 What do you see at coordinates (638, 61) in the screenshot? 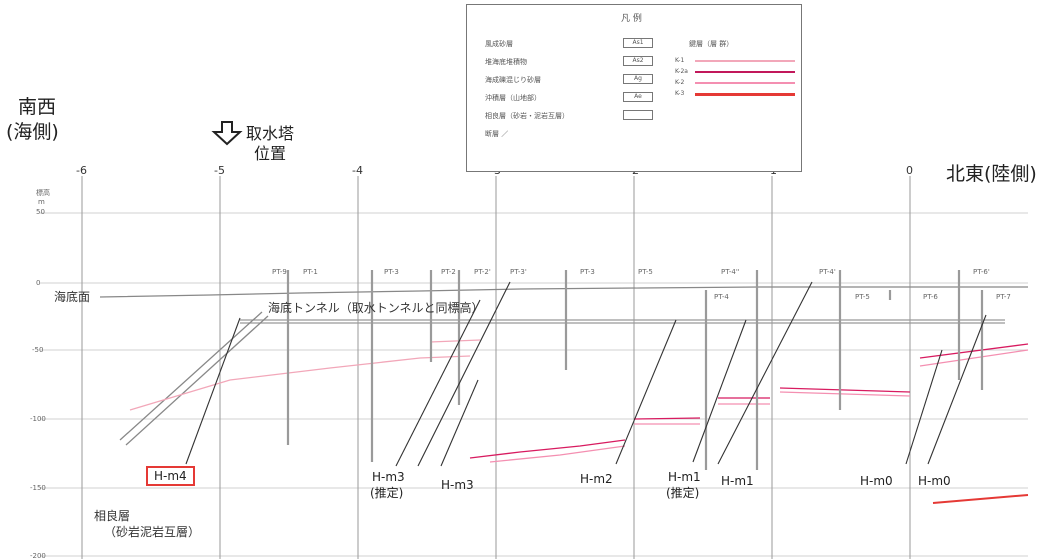
I see `legend-stratum-code: As2` at bounding box center [638, 61].